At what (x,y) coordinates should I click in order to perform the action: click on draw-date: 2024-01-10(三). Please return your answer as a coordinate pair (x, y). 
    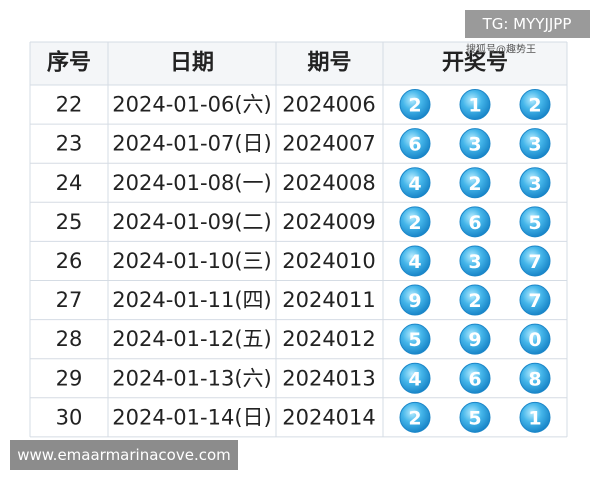
    Looking at the image, I should click on (191, 261).